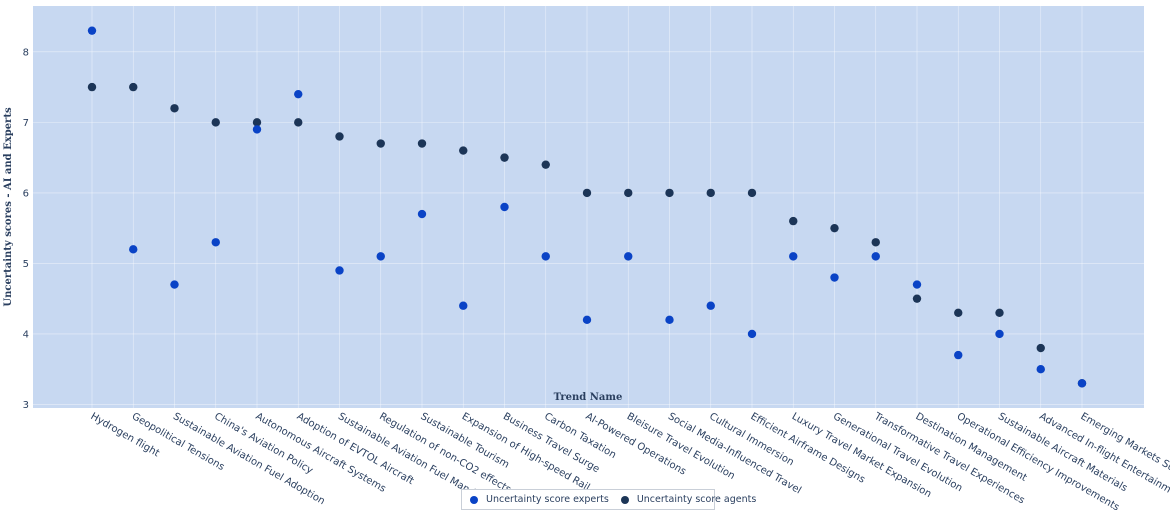 The height and width of the screenshot is (518, 1170). Describe the element at coordinates (26, 405) in the screenshot. I see `y-tick-label: 3` at that location.